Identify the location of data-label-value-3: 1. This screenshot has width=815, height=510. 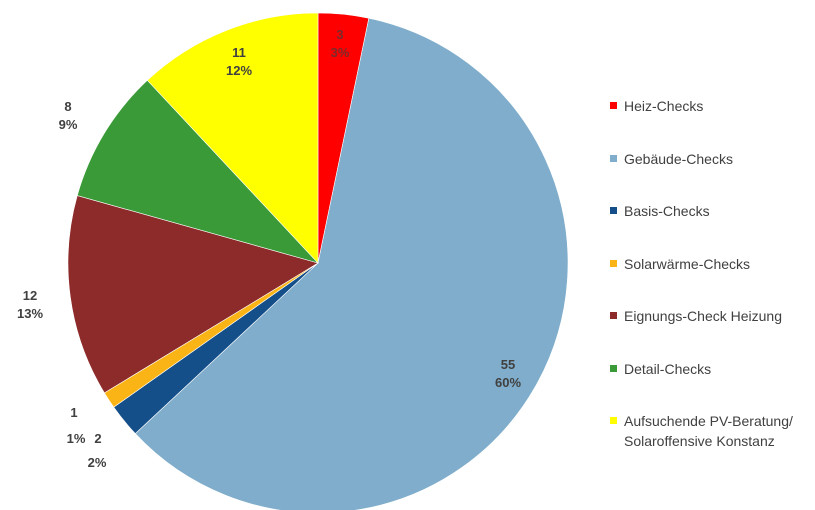
(73, 412).